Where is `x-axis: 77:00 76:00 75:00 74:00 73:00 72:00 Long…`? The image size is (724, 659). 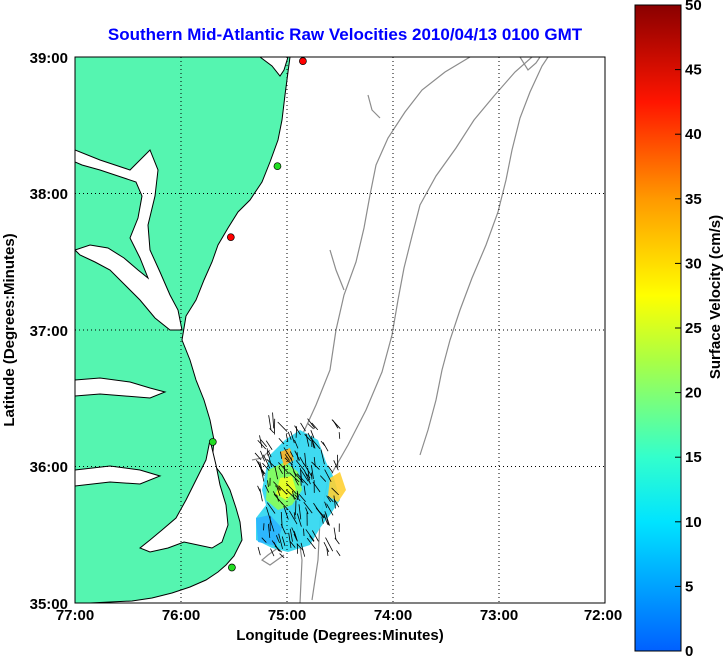
x-axis: 77:00 76:00 75:00 74:00 73:00 72:00 Long… is located at coordinates (339, 625).